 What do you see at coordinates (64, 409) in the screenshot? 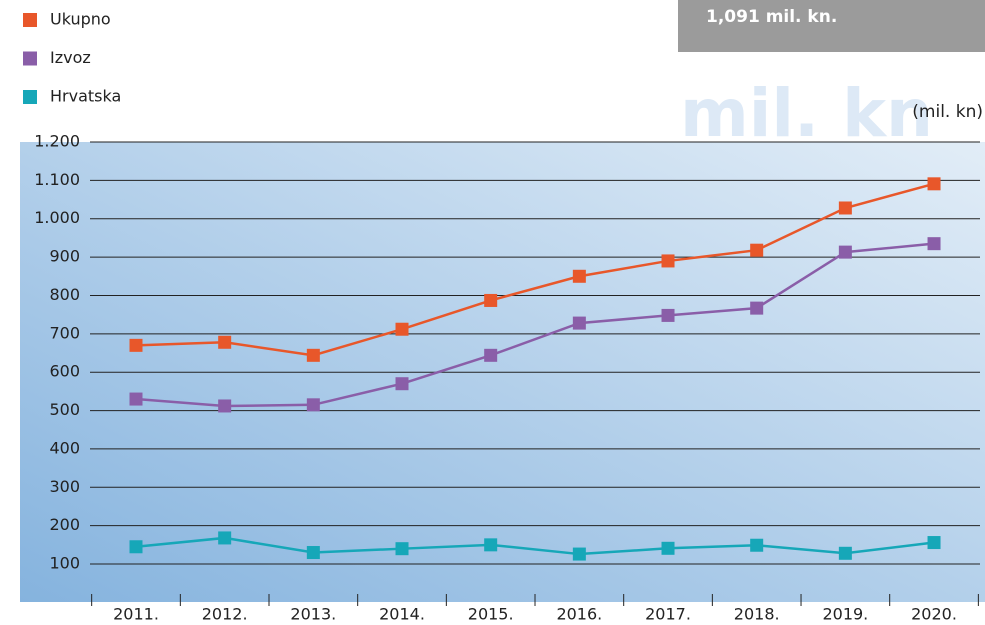
I see `y-tick-label: 500` at bounding box center [64, 409].